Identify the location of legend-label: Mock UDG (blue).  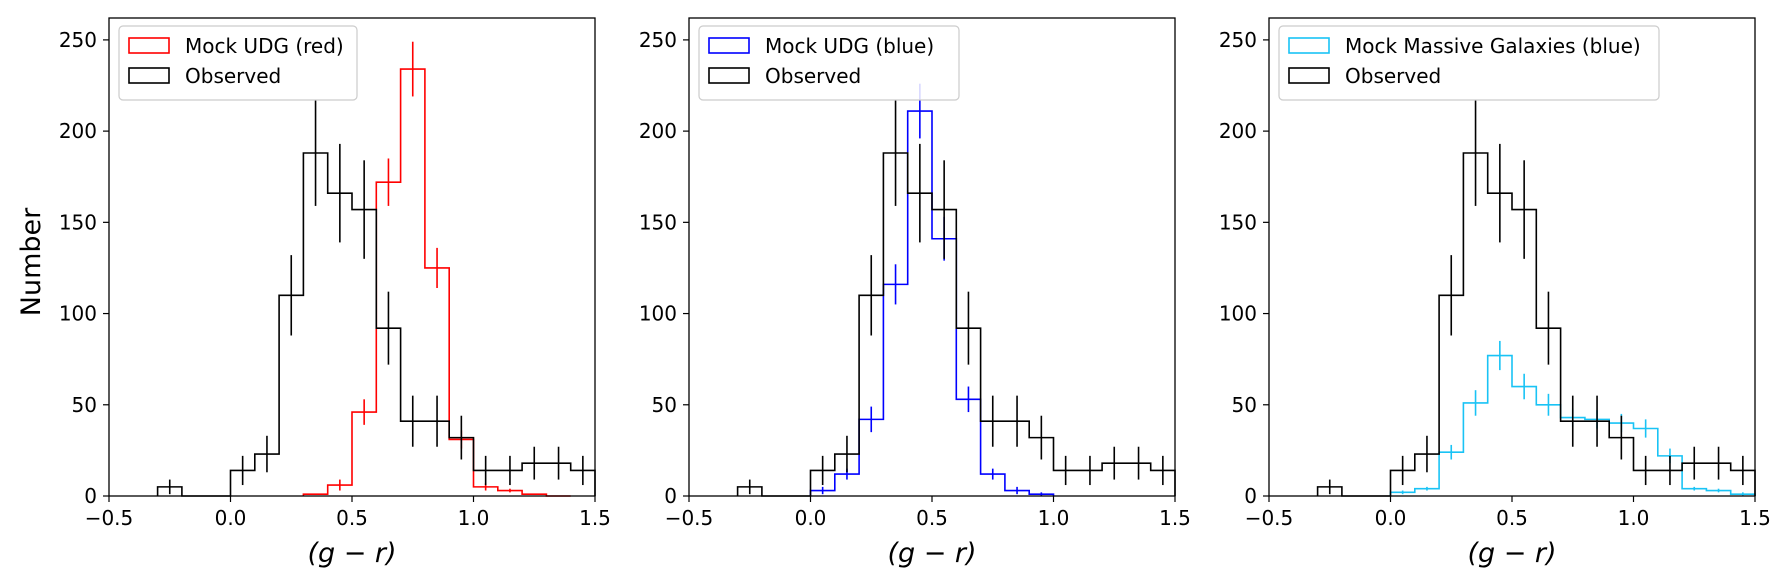
(849, 46).